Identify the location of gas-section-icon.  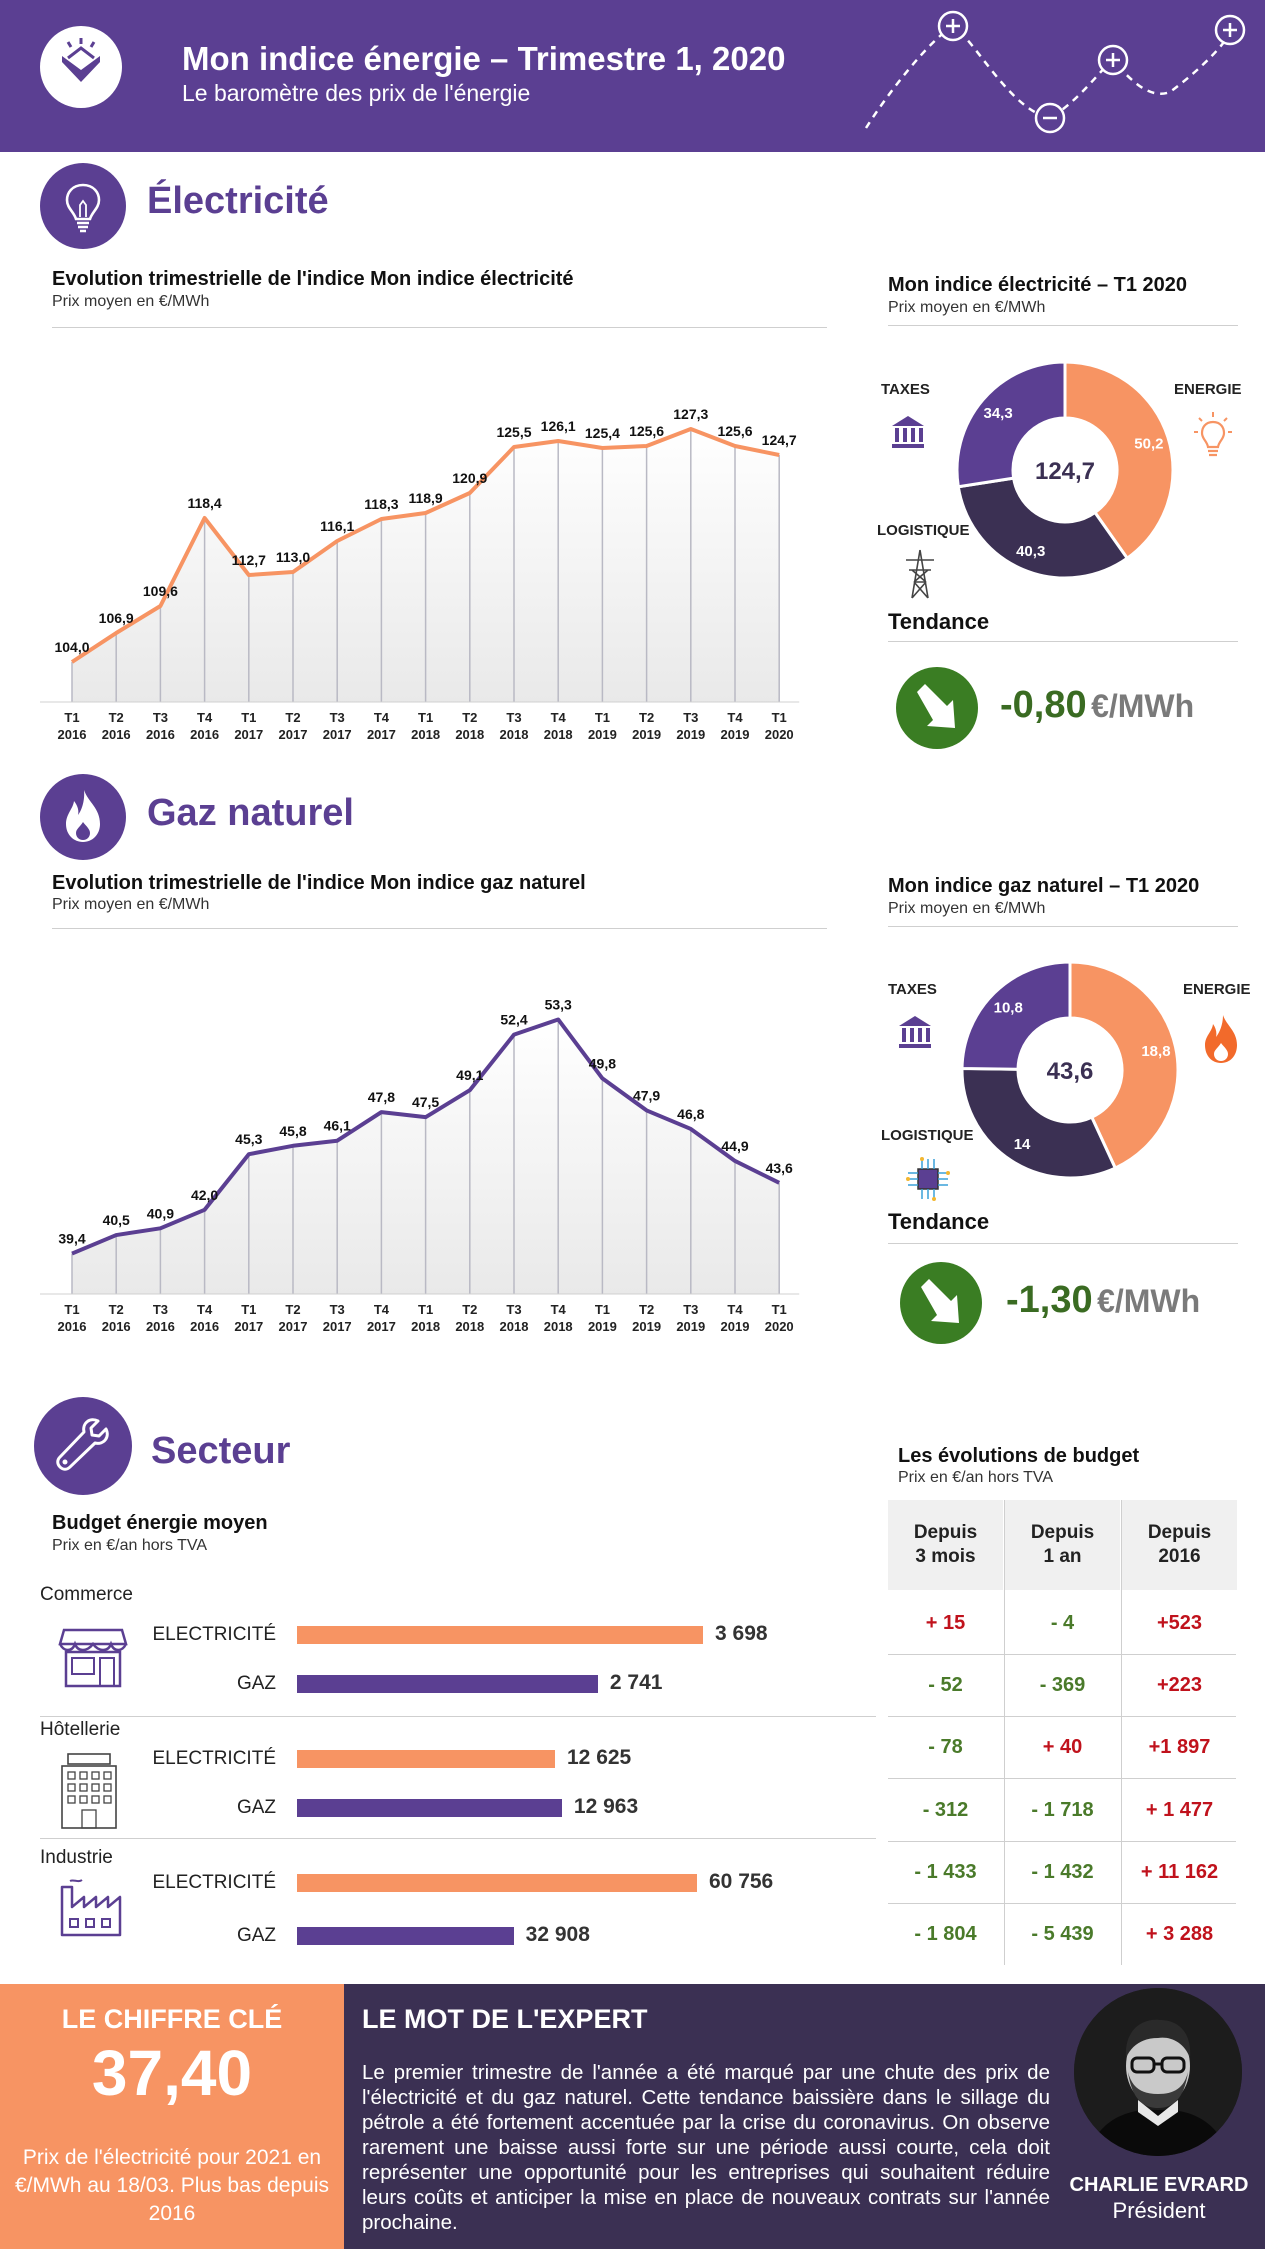
(83, 817).